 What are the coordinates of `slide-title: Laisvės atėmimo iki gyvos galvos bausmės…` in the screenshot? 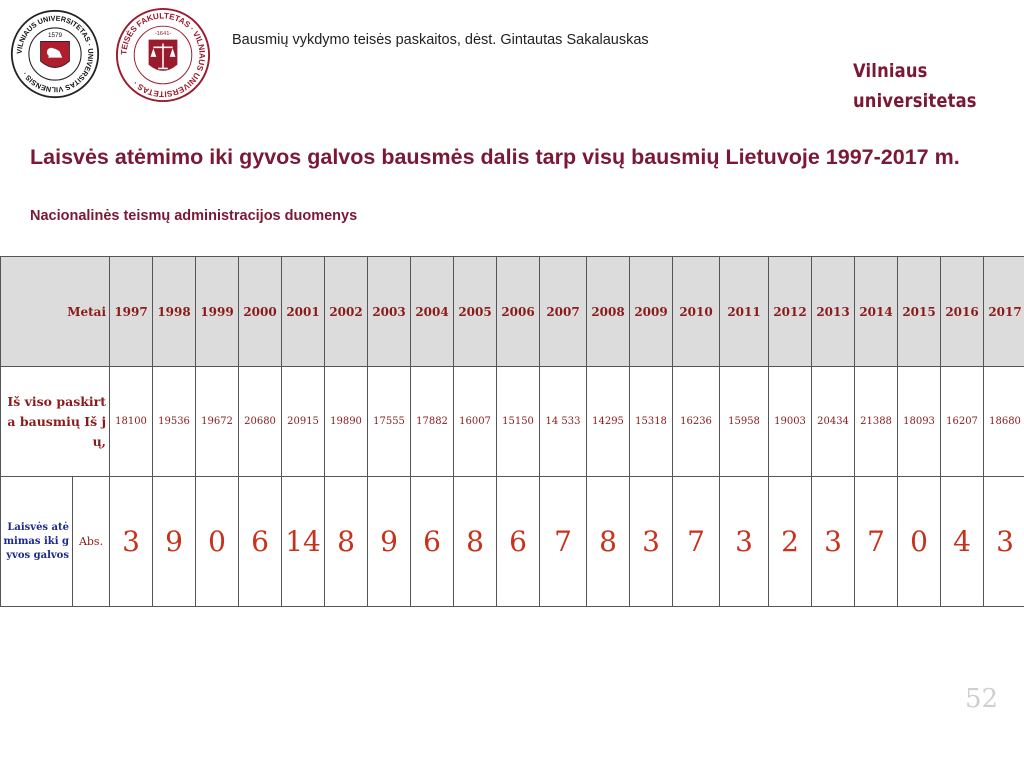 It's located at (495, 157).